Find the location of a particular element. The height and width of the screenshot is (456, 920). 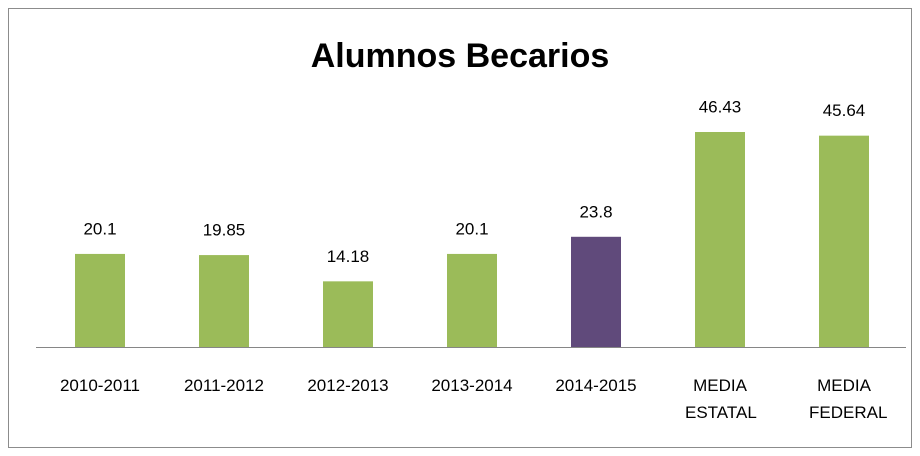

x-tick-label: 2014-2015 is located at coordinates (596, 385).